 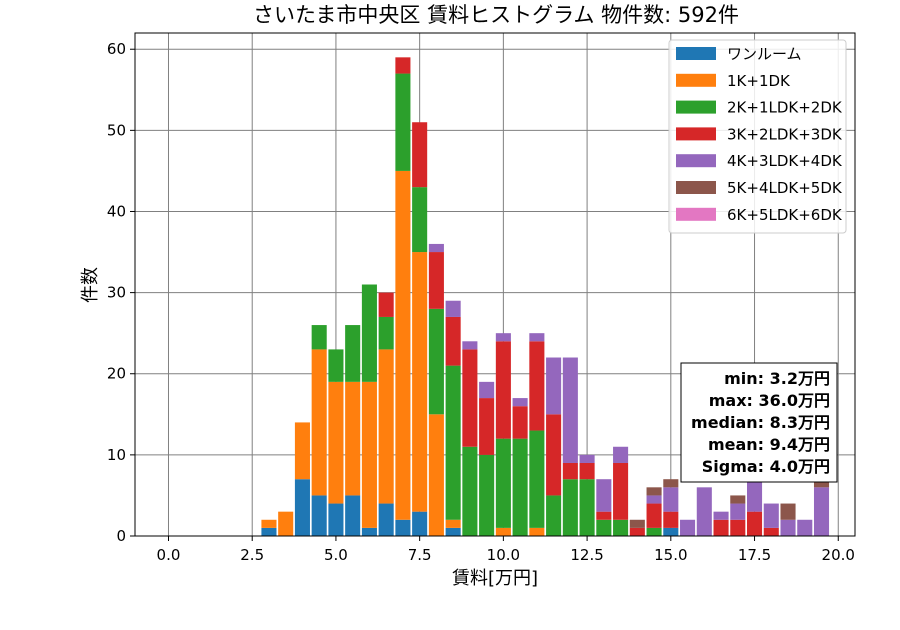 What do you see at coordinates (252, 555) in the screenshot?
I see `x-tick-label: 2.5` at bounding box center [252, 555].